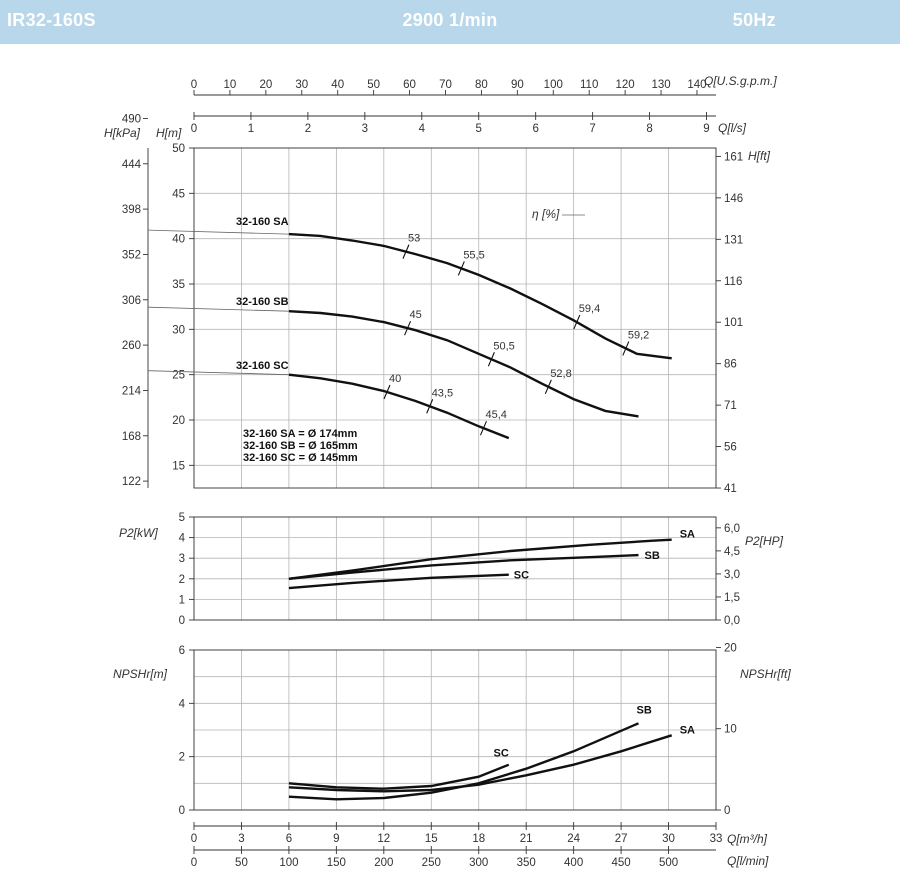 The image size is (900, 871). Describe the element at coordinates (383, 863) in the screenshot. I see `lmin-tick-label: 200` at that location.